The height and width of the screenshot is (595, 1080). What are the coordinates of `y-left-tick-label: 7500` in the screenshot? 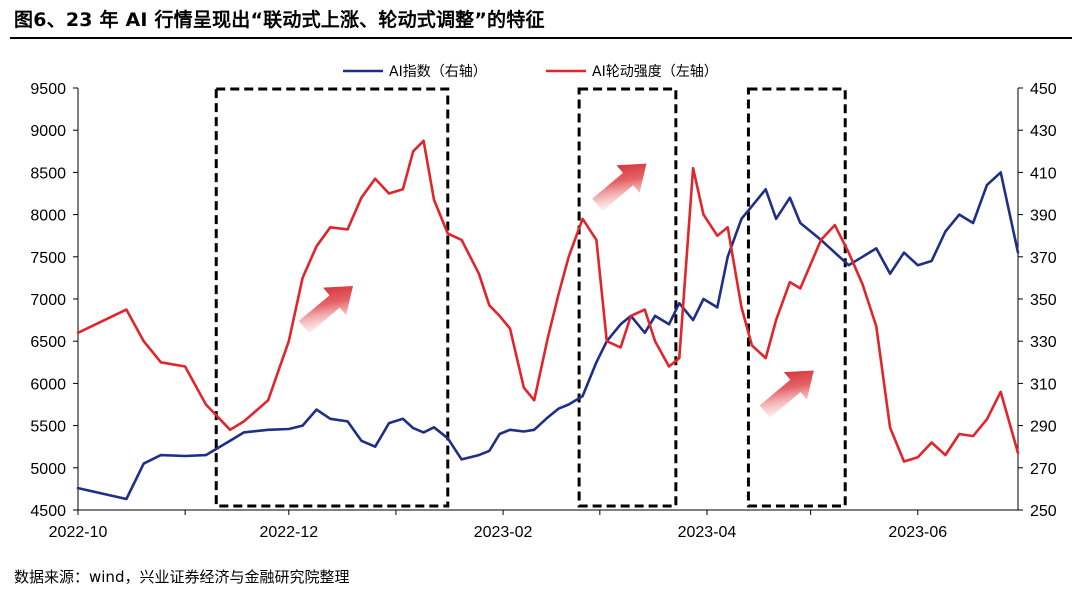 It's located at (48, 258).